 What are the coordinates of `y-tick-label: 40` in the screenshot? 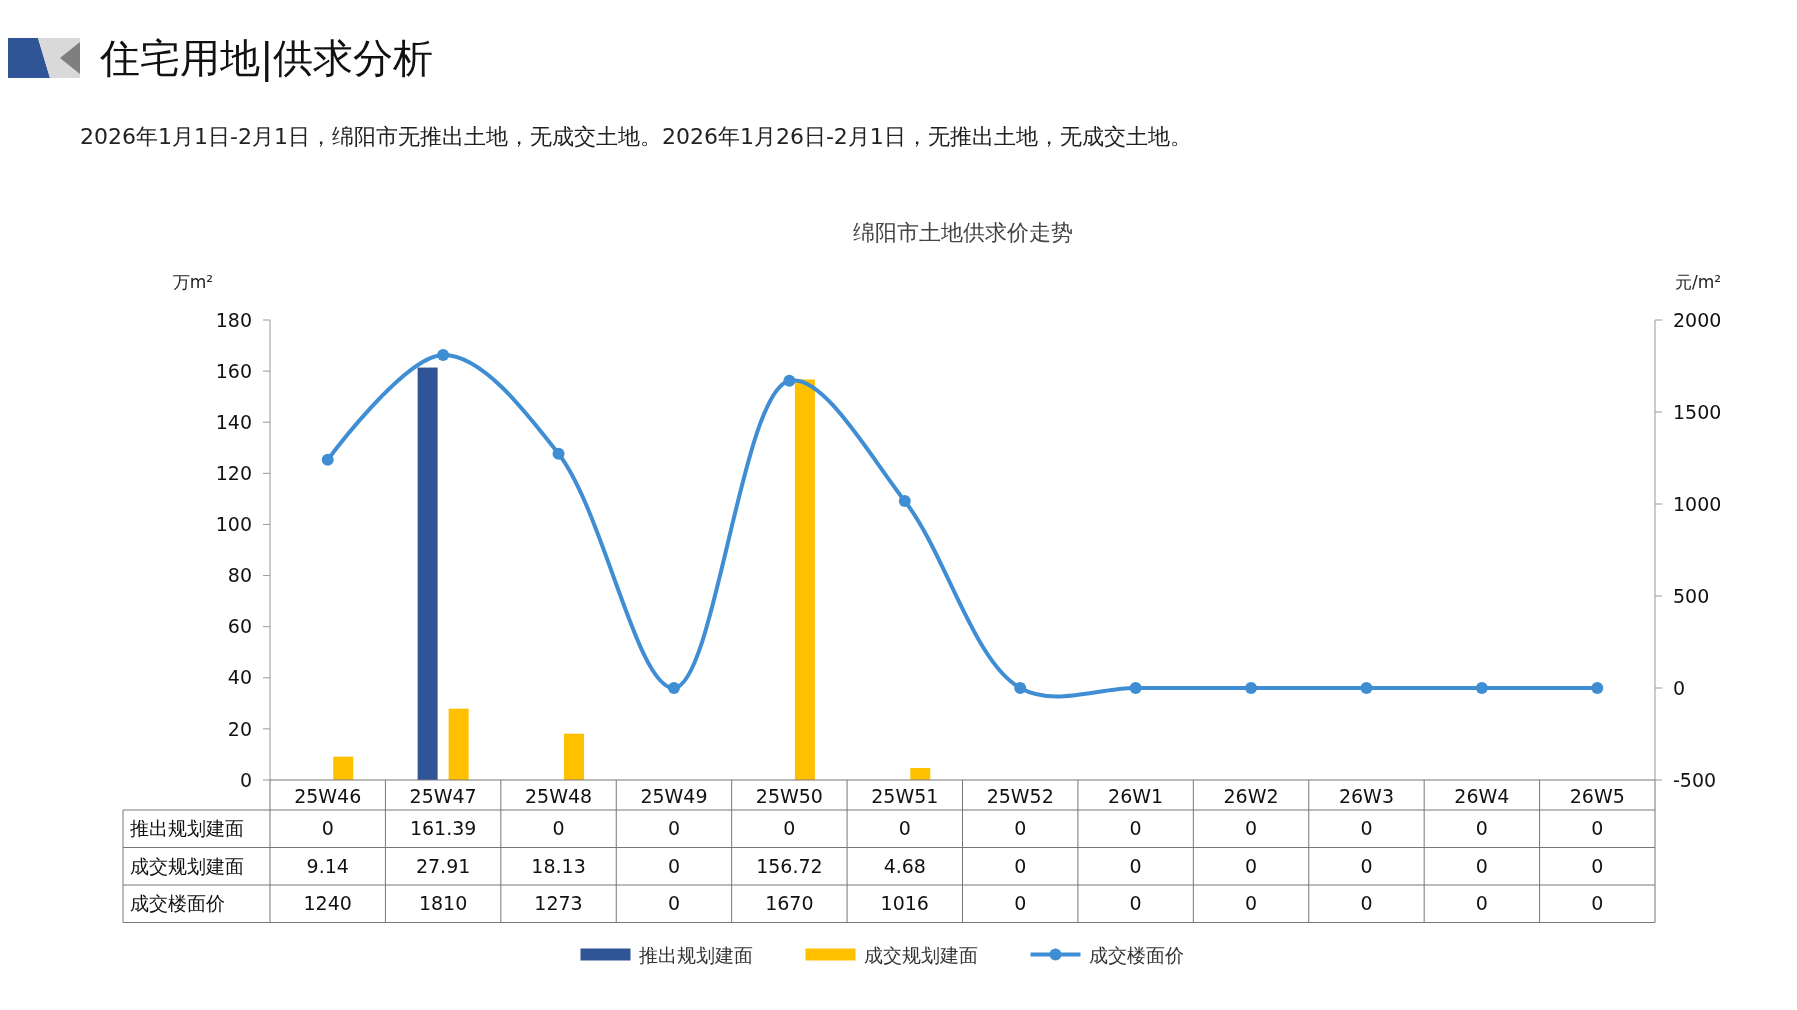 It's located at (239, 677).